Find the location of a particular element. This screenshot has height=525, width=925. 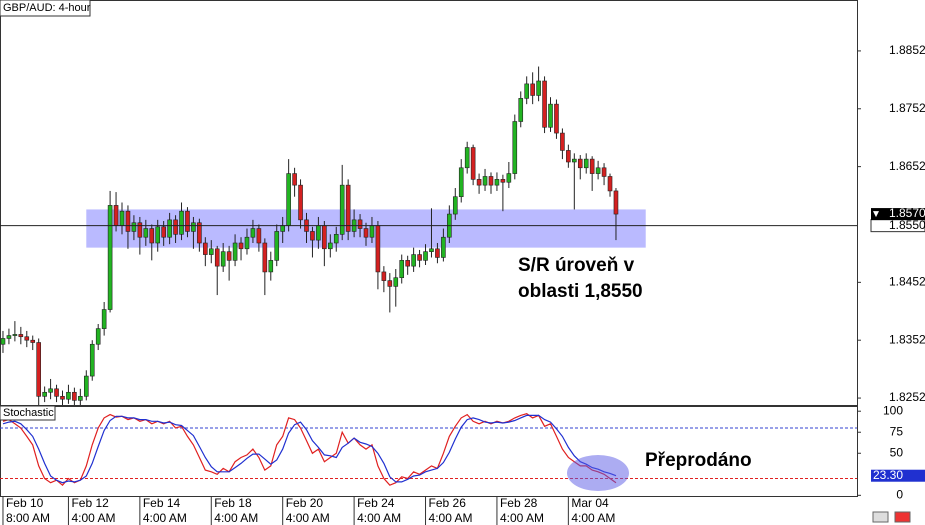

x-tick-label: Feb 10 is located at coordinates (25, 503).